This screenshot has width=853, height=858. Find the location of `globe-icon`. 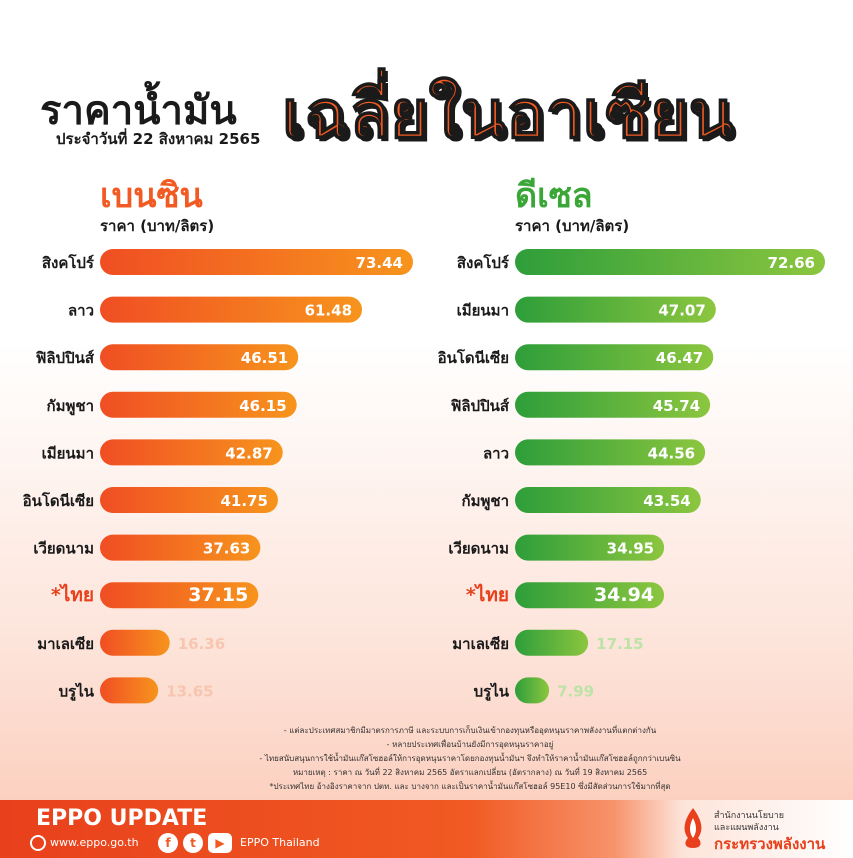

globe-icon is located at coordinates (38, 843).